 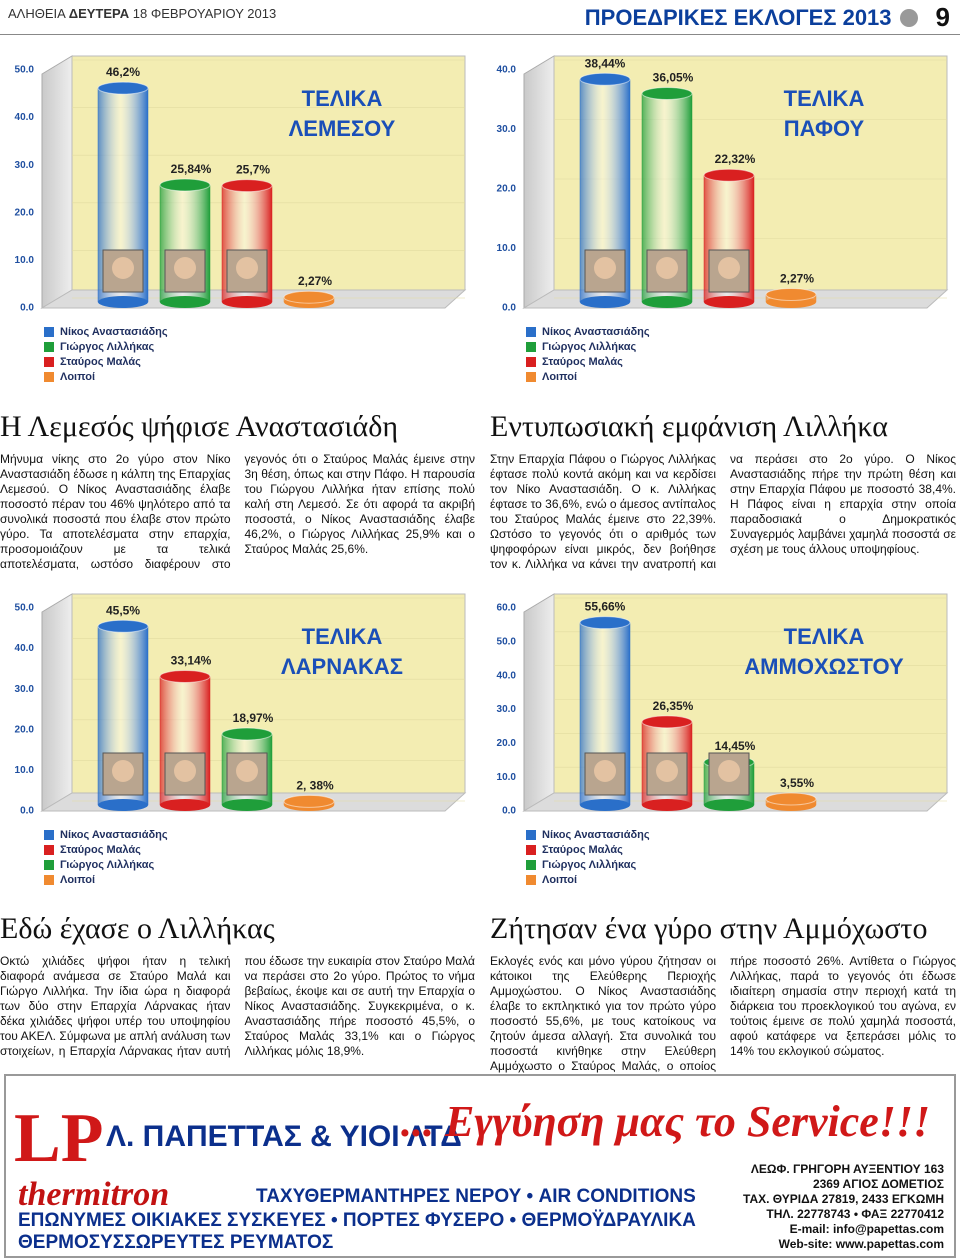 I want to click on y-tick-label: 60.0, so click(x=507, y=608).